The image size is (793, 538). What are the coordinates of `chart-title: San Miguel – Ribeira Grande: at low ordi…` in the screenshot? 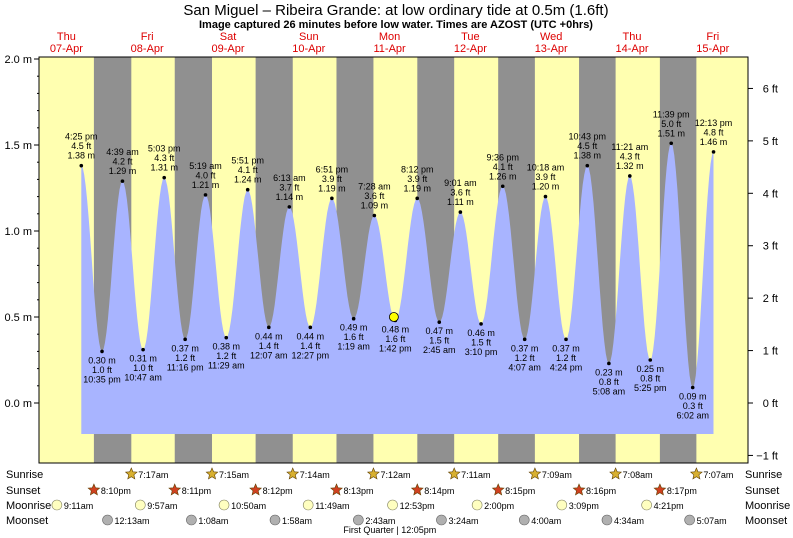 It's located at (395, 10).